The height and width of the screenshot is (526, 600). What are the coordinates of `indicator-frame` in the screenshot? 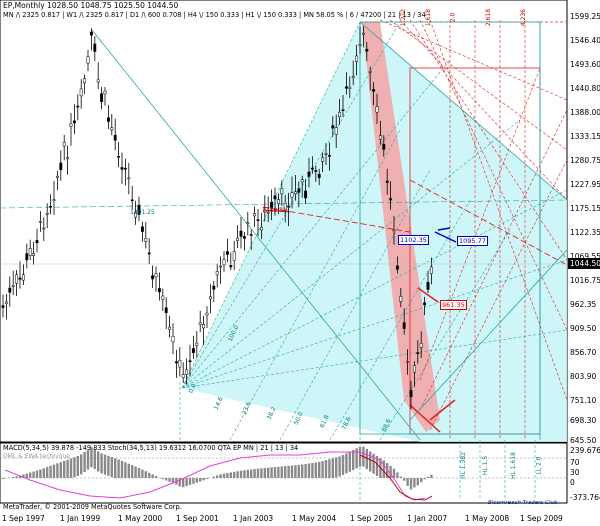 It's located at (284, 473).